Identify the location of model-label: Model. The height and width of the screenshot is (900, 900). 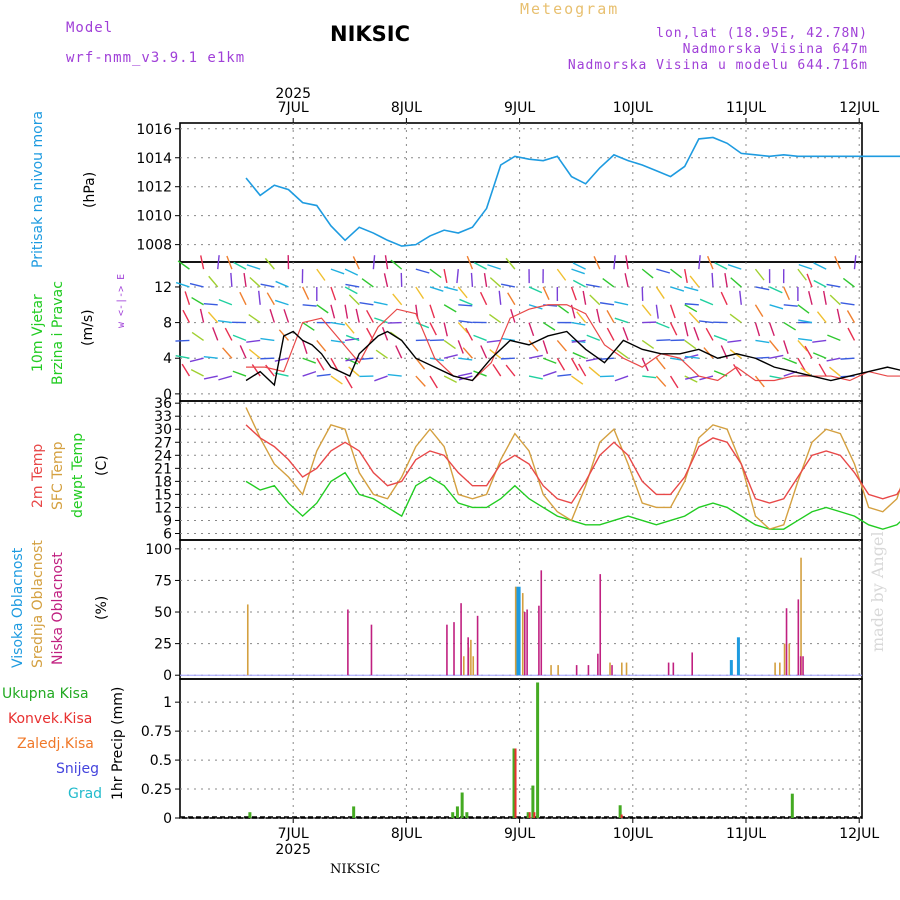
(90, 28).